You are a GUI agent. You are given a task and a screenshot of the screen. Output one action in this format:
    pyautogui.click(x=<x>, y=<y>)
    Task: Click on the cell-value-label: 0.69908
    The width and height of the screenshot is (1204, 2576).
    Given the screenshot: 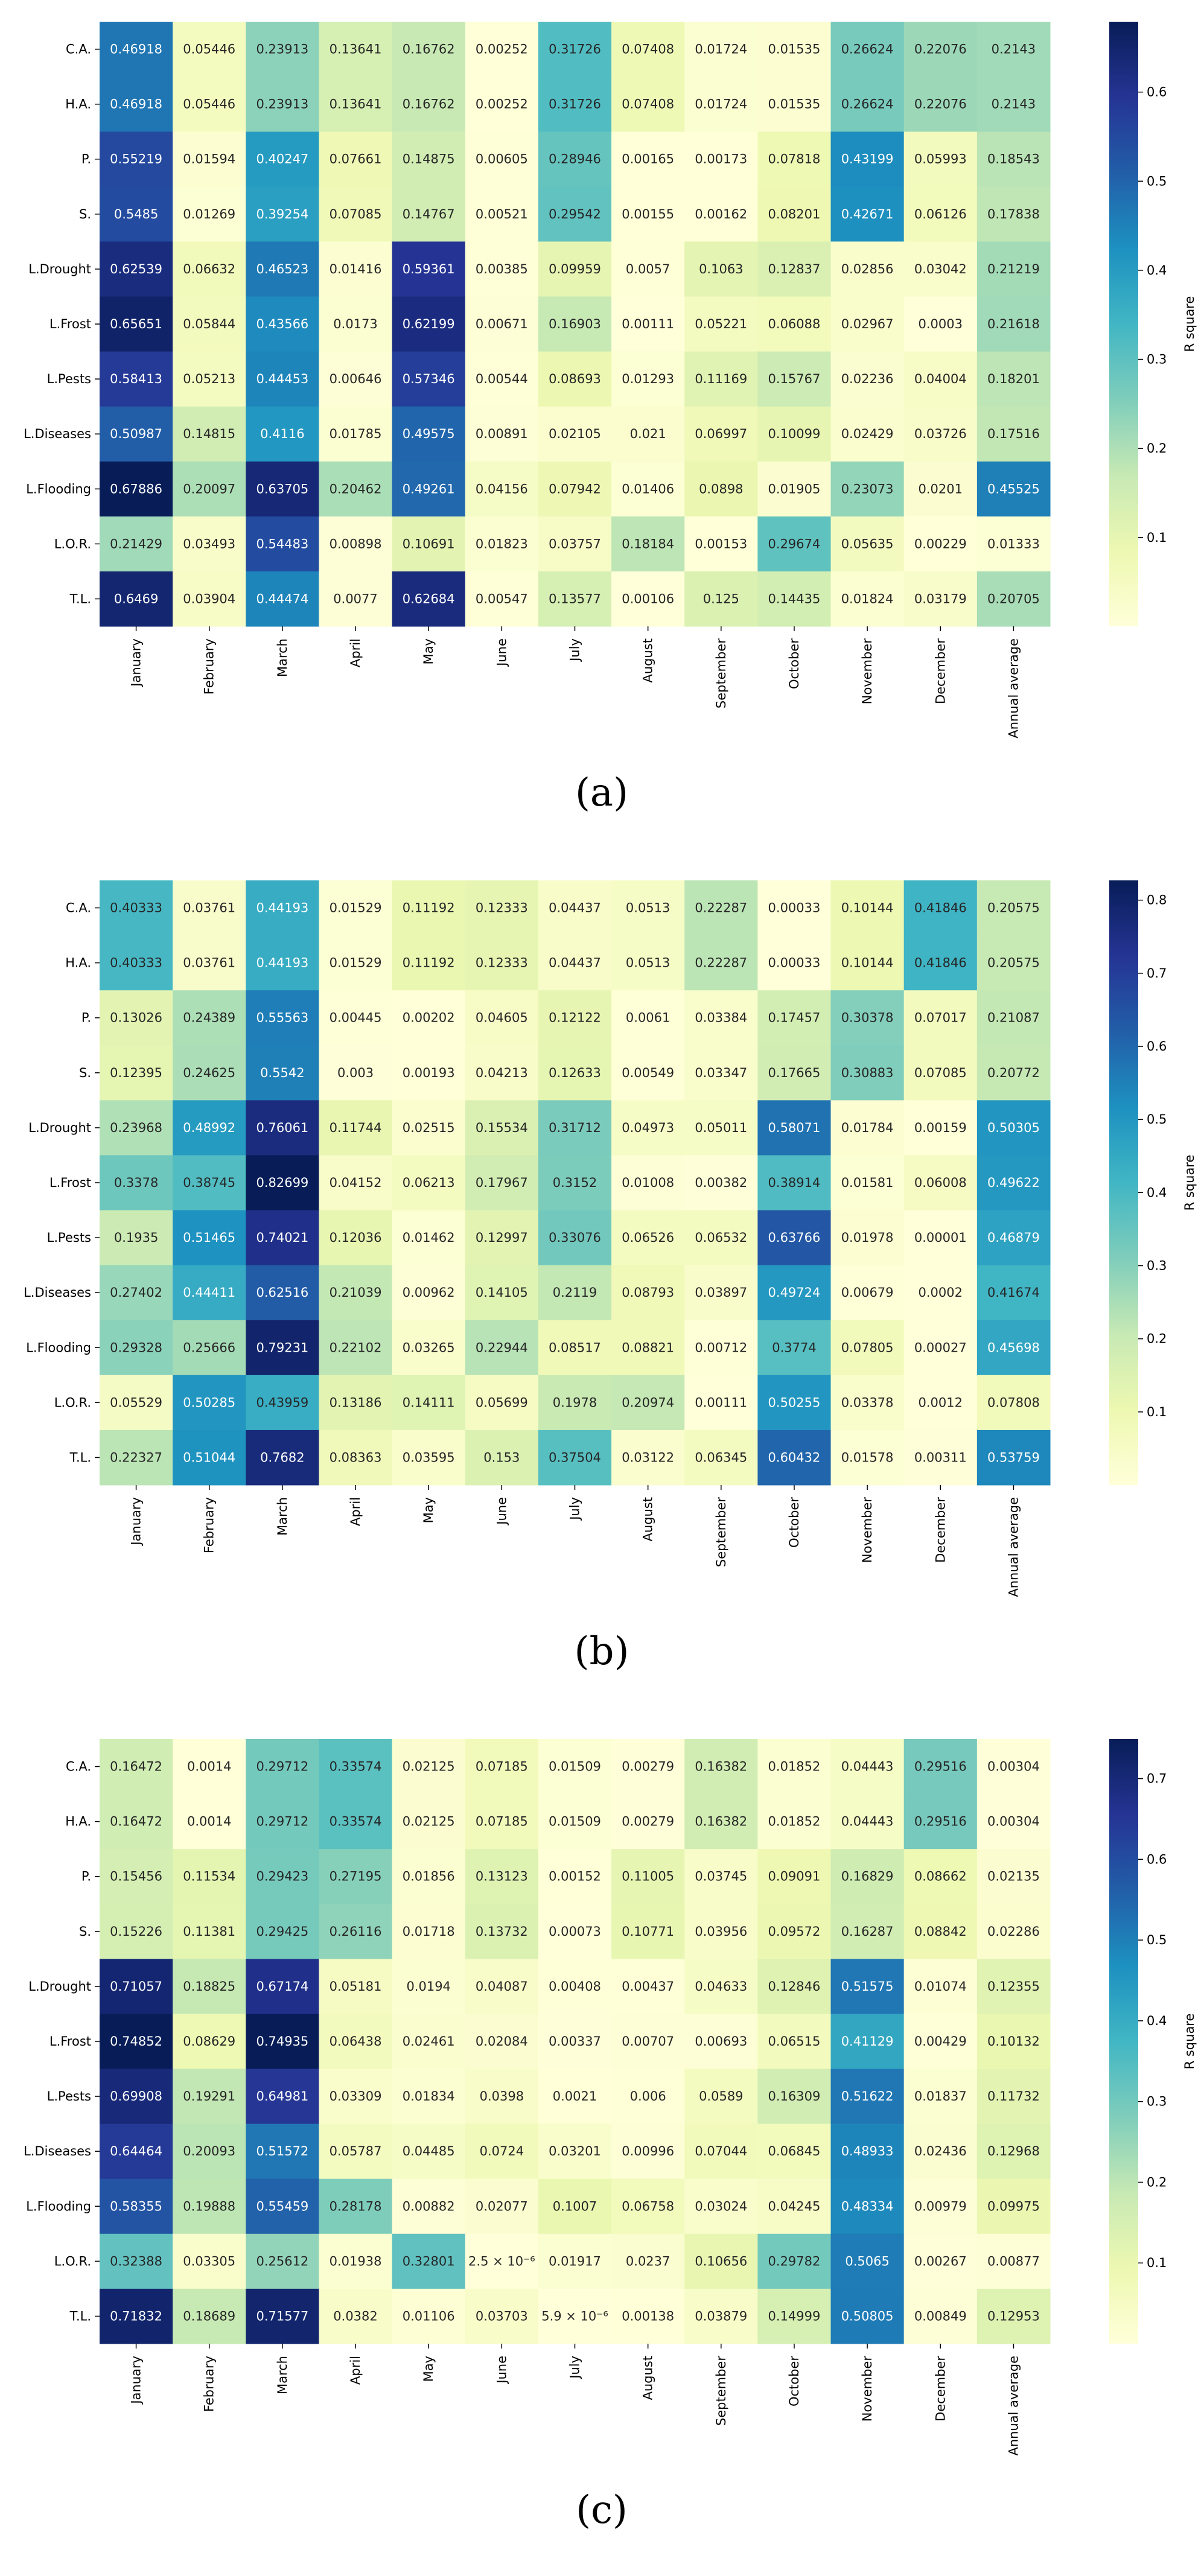 What is the action you would take?
    pyautogui.click(x=136, y=2096)
    